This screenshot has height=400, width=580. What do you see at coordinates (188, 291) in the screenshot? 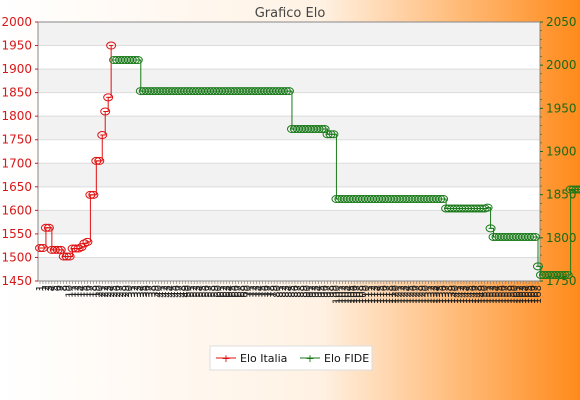
I see `x-tick-label: 50` at bounding box center [188, 291].